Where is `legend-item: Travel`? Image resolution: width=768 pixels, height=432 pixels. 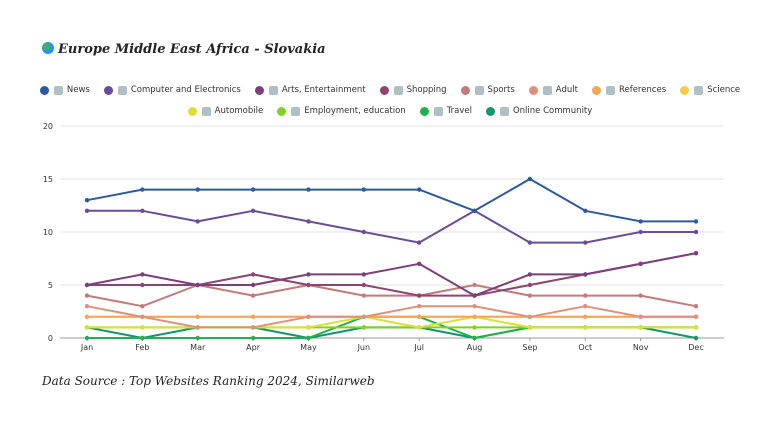 legend-item: Travel is located at coordinates (445, 111).